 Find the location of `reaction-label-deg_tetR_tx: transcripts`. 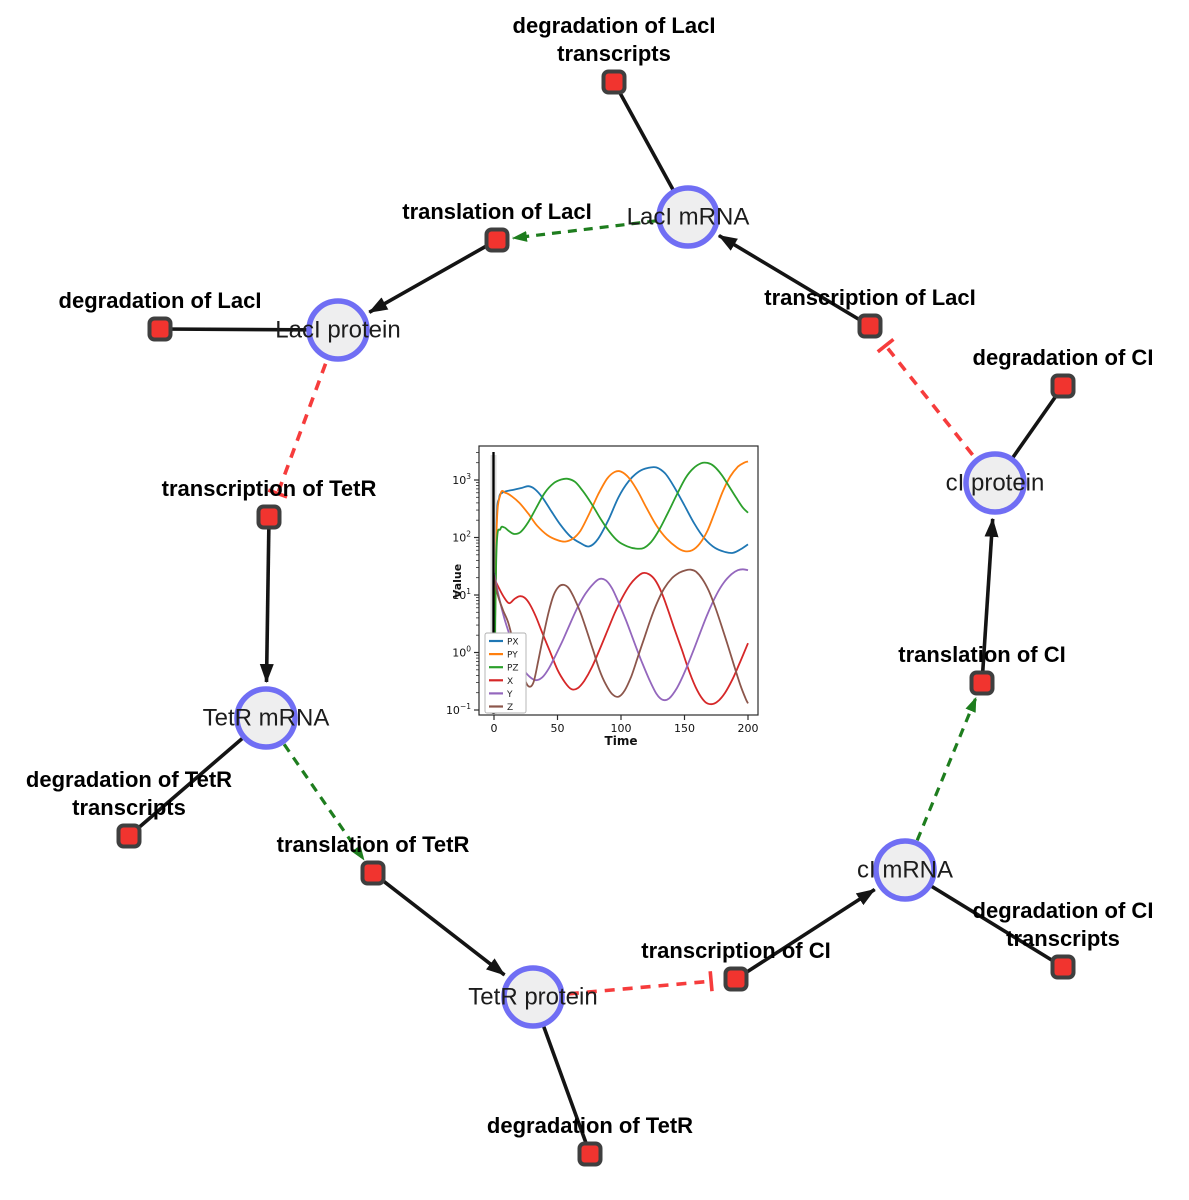

reaction-label-deg_tetR_tx: transcripts is located at coordinates (129, 807).